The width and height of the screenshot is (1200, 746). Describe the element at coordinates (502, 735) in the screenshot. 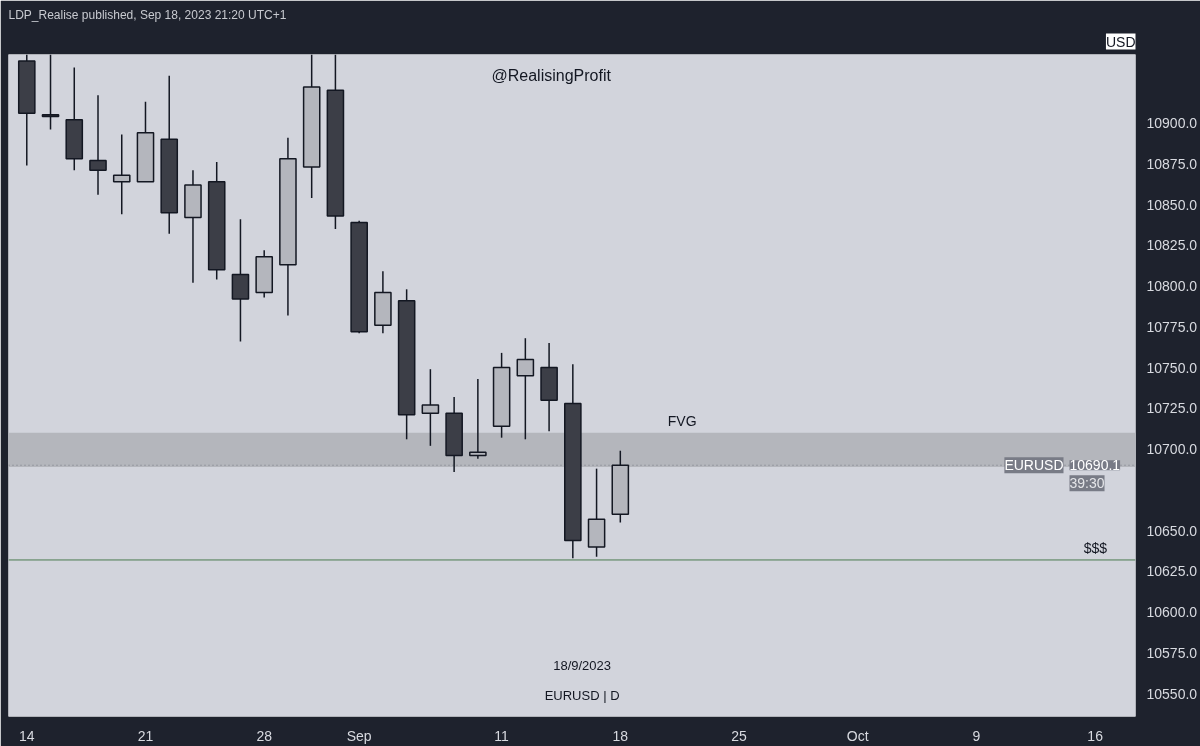

I see `x-tick-label: 11` at that location.